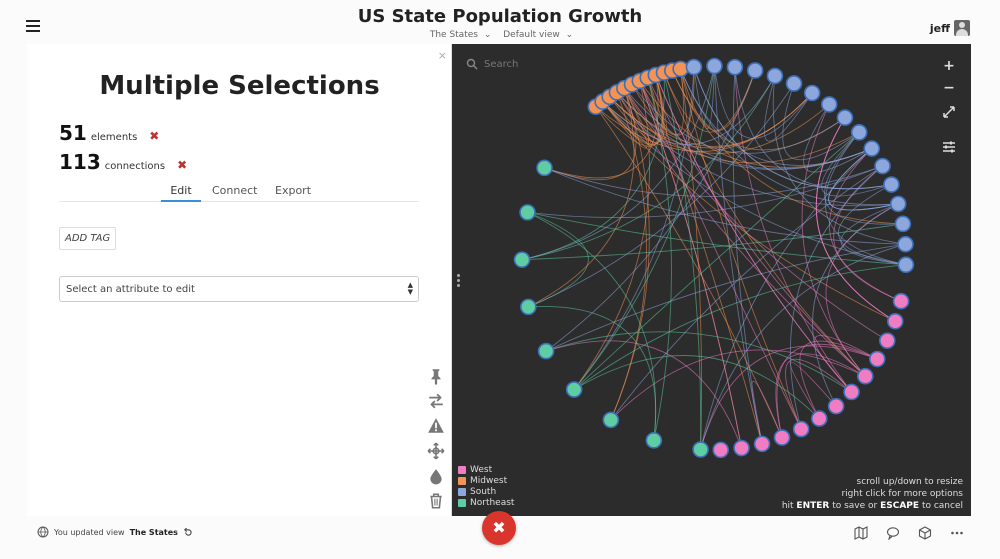 The image size is (1000, 559). Describe the element at coordinates (293, 190) in the screenshot. I see `tab-export: Export` at that location.